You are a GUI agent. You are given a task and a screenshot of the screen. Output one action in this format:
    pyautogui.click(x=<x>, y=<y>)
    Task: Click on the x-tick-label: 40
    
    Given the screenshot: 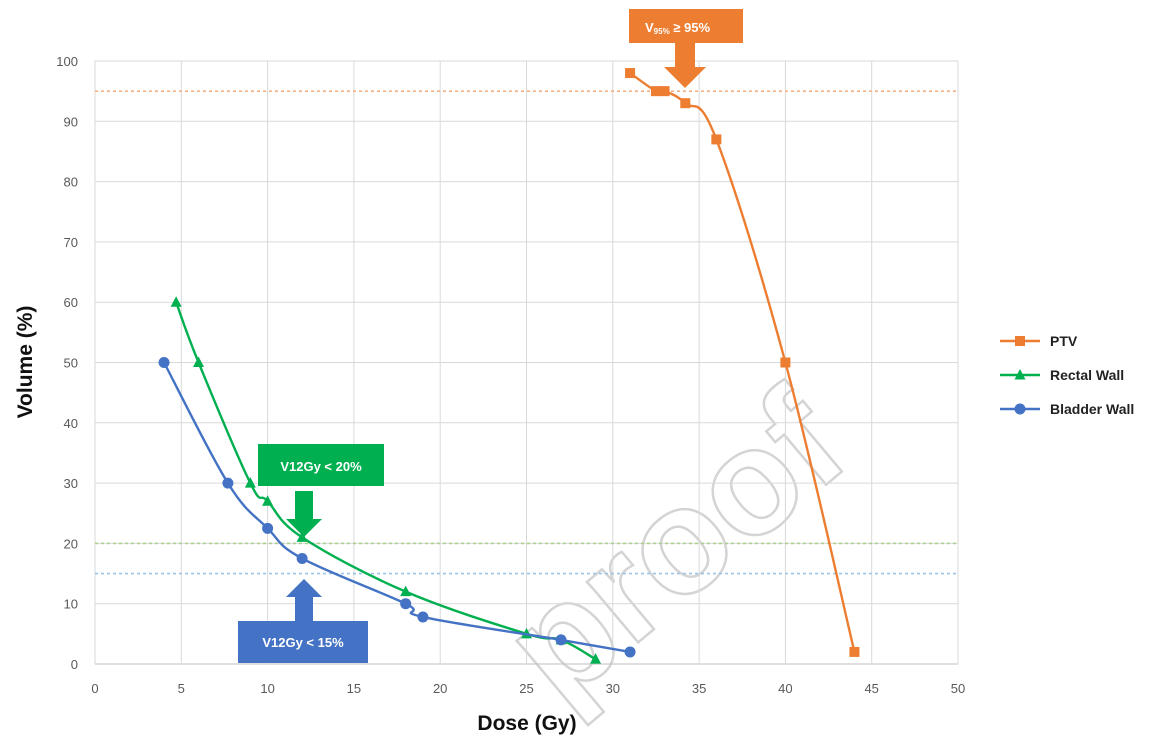 What is the action you would take?
    pyautogui.click(x=785, y=688)
    